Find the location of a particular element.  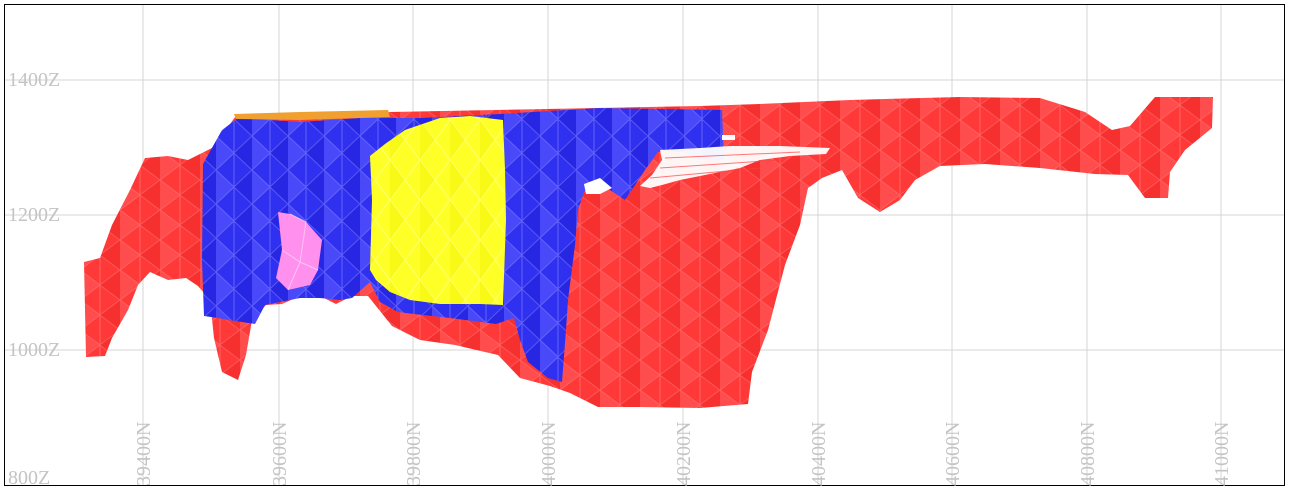

northing-label-40000n: 40000N is located at coordinates (549, 454).